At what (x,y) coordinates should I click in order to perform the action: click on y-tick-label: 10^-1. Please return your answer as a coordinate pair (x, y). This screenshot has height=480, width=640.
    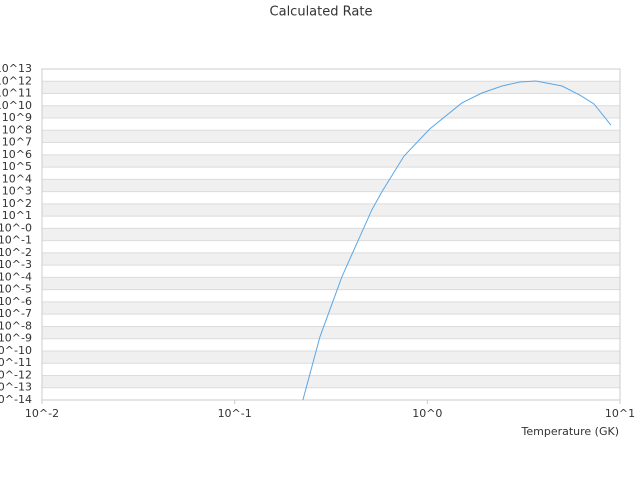
    Looking at the image, I should click on (16, 240).